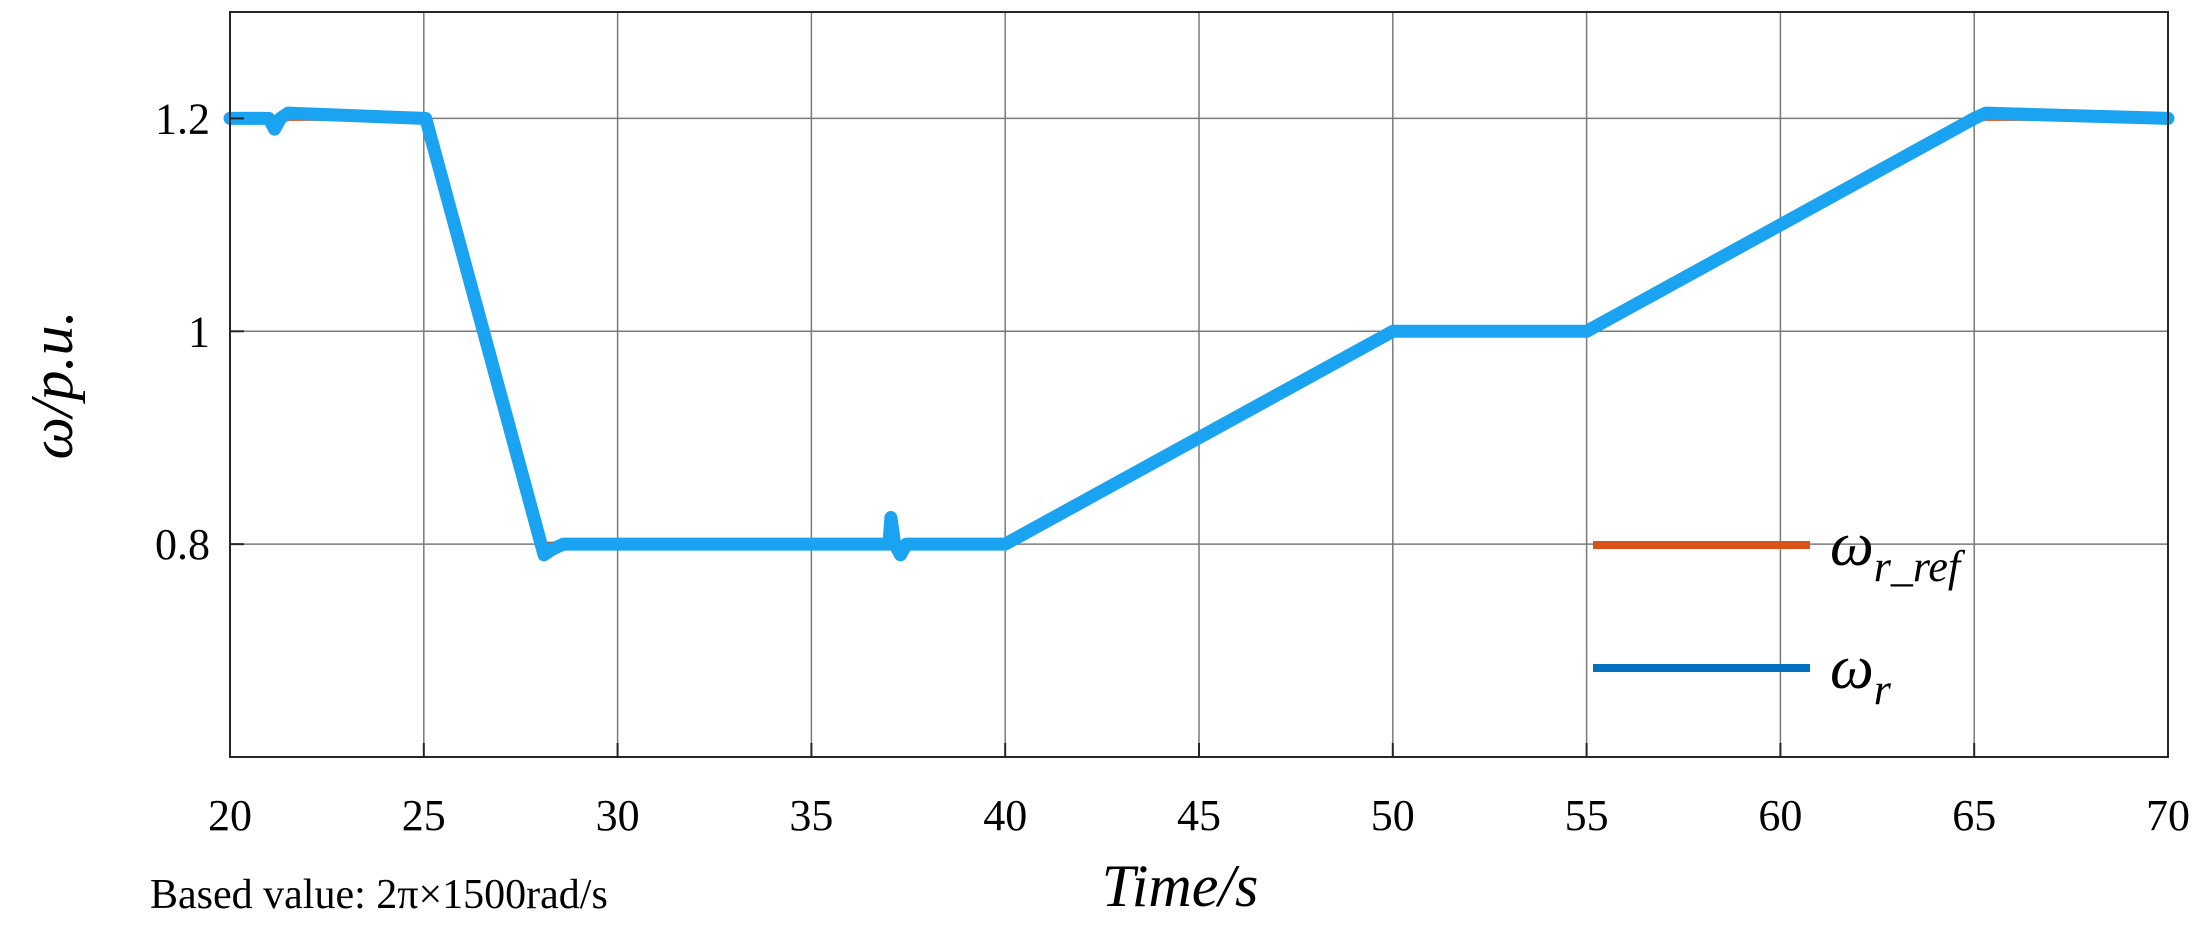 This screenshot has width=2206, height=933. Describe the element at coordinates (2168, 815) in the screenshot. I see `x-tick-label: 70` at that location.